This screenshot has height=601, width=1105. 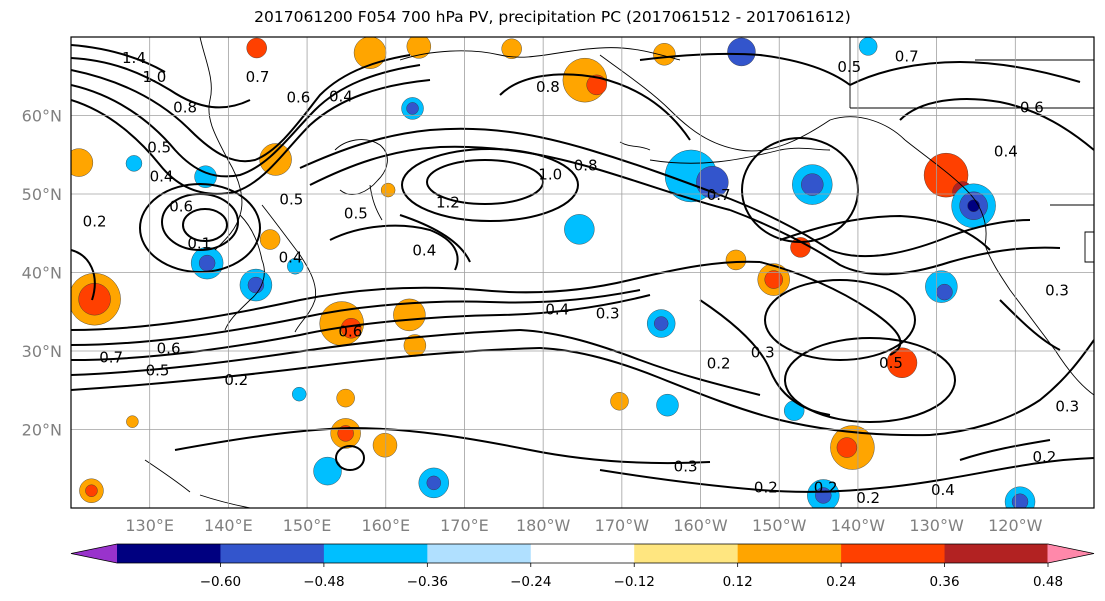 I want to click on colorbar-tick-label: −0.36, so click(x=427, y=582).